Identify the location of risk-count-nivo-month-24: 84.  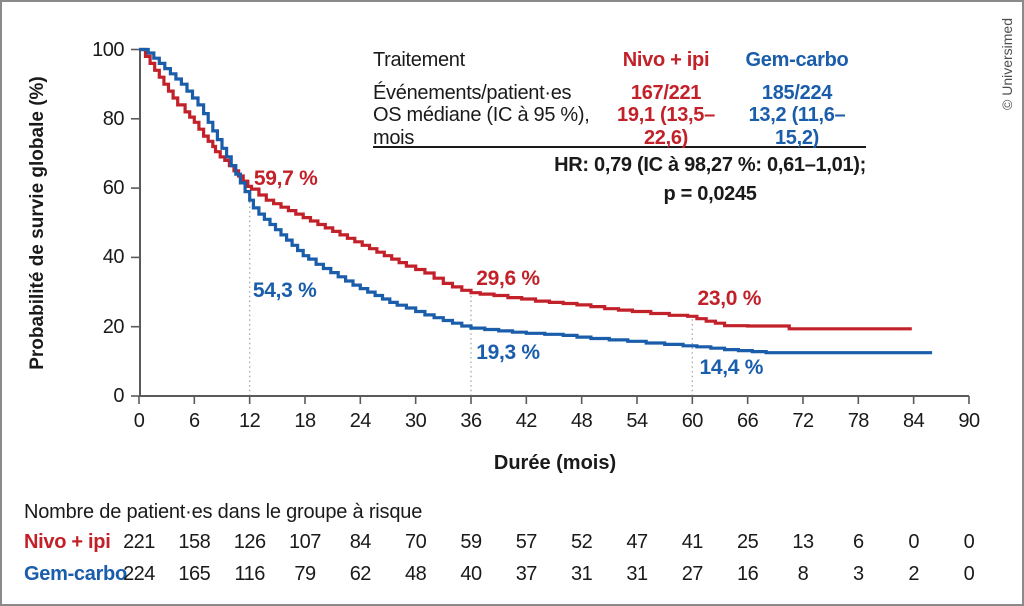
(360, 542).